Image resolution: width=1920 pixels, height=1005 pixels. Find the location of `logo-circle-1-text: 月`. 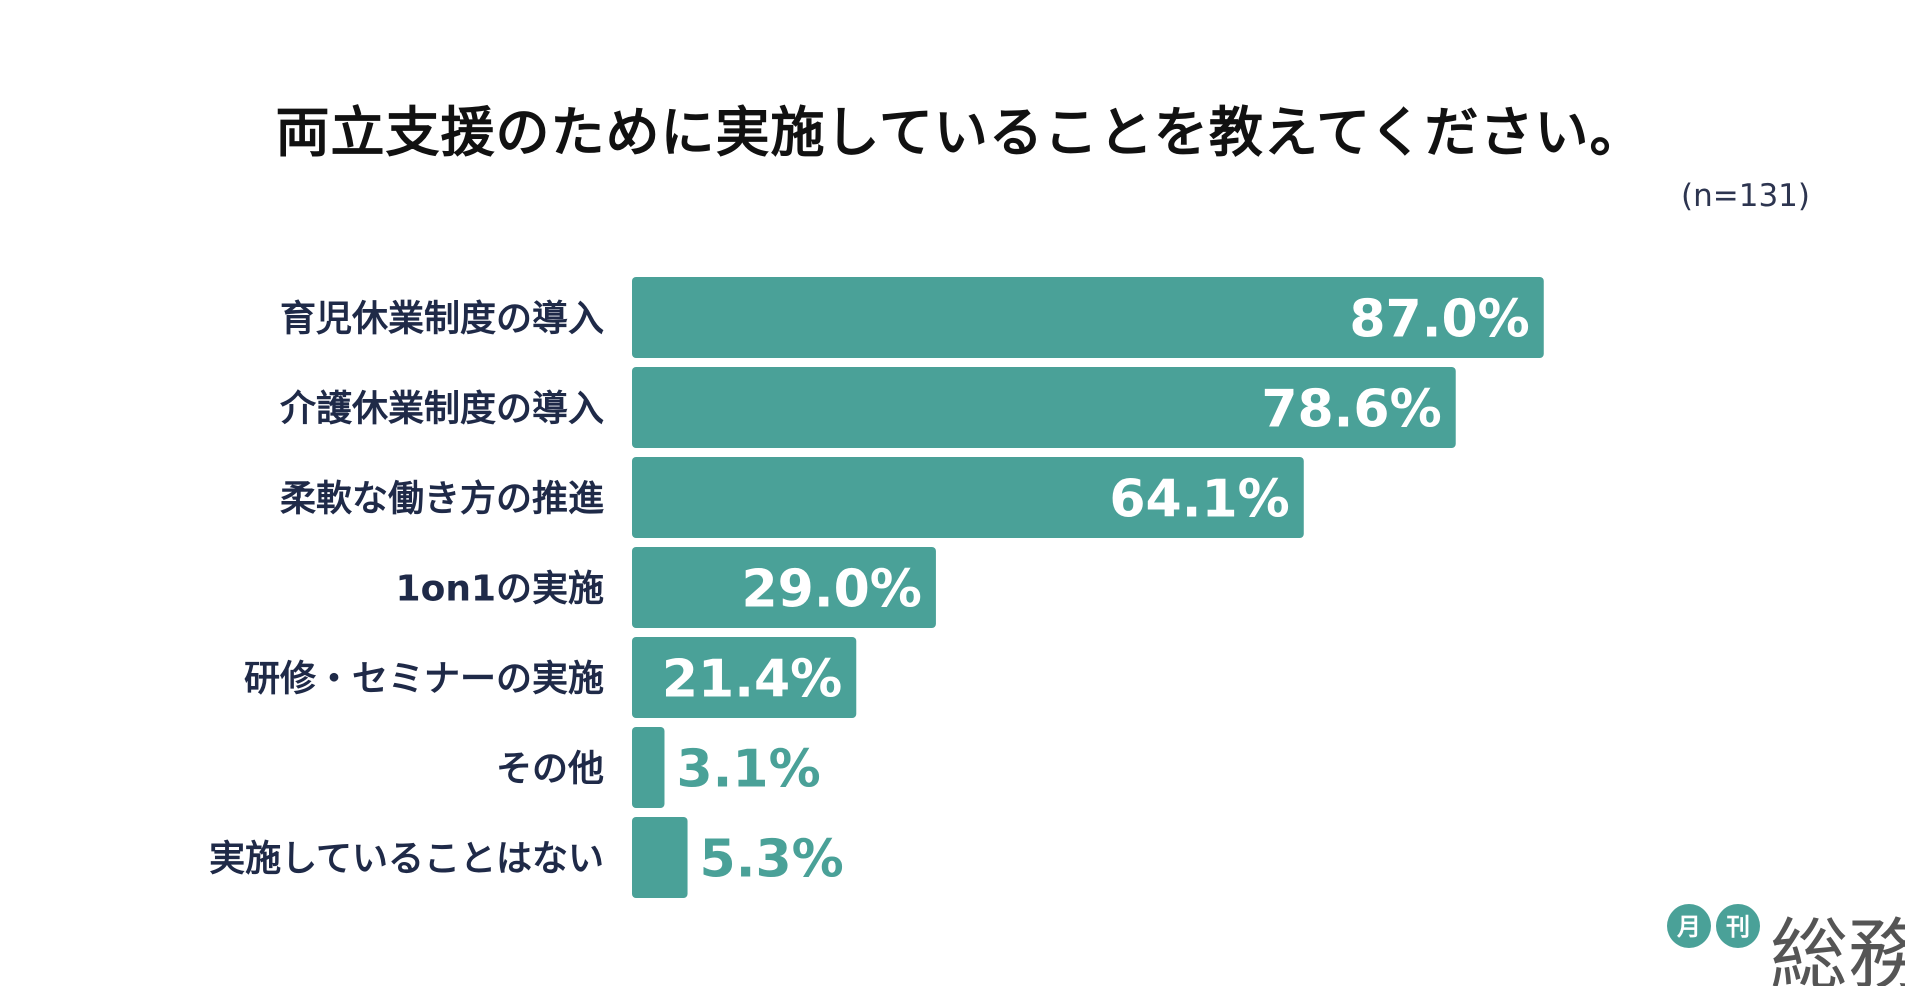

logo-circle-1-text: 月 is located at coordinates (1688, 927).